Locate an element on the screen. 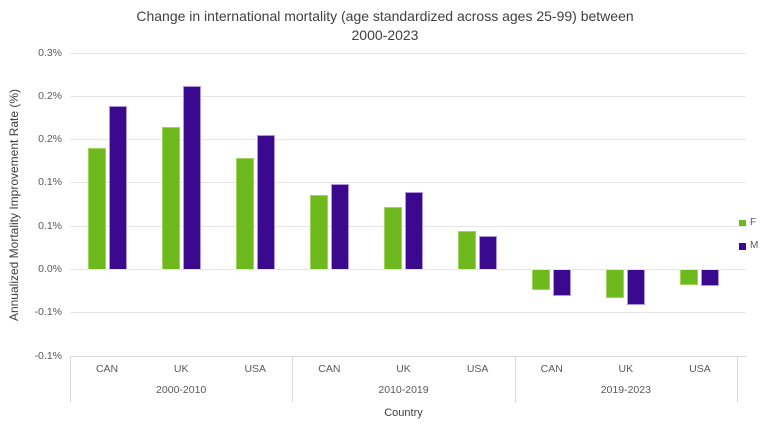  x-period-label: 2019-2023 is located at coordinates (625, 390).